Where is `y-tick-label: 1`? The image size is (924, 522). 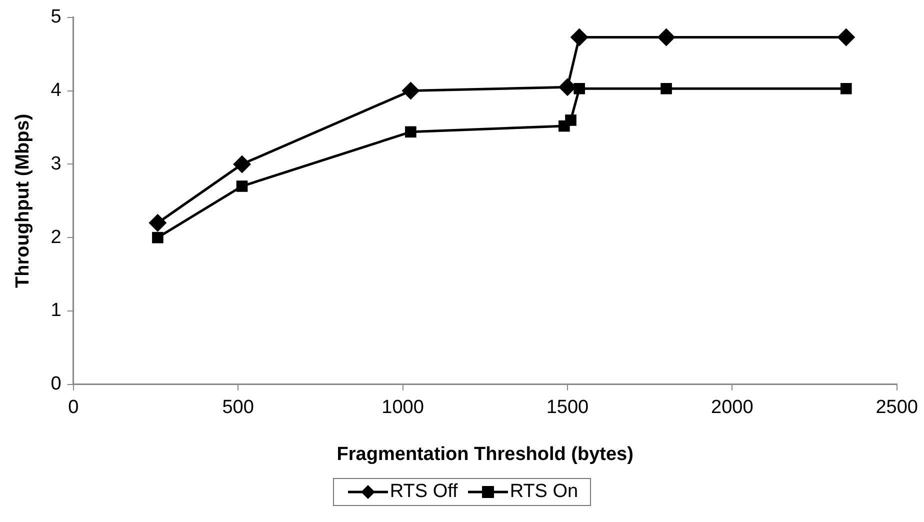 y-tick-label: 1 is located at coordinates (56, 311).